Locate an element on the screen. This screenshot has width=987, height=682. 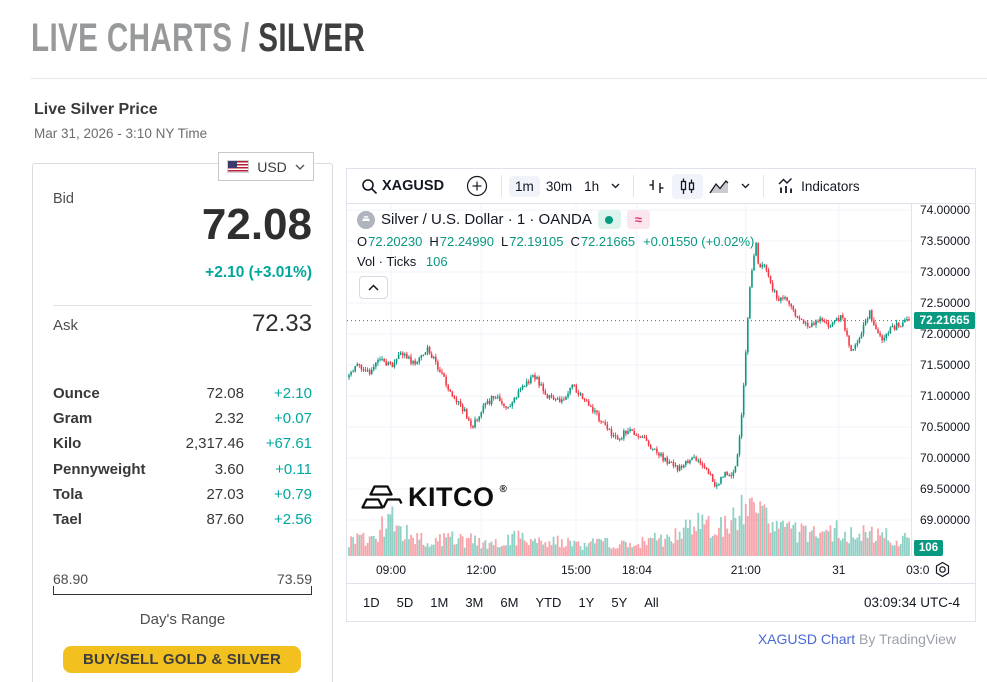
time-tick: 21:00 is located at coordinates (745, 570).